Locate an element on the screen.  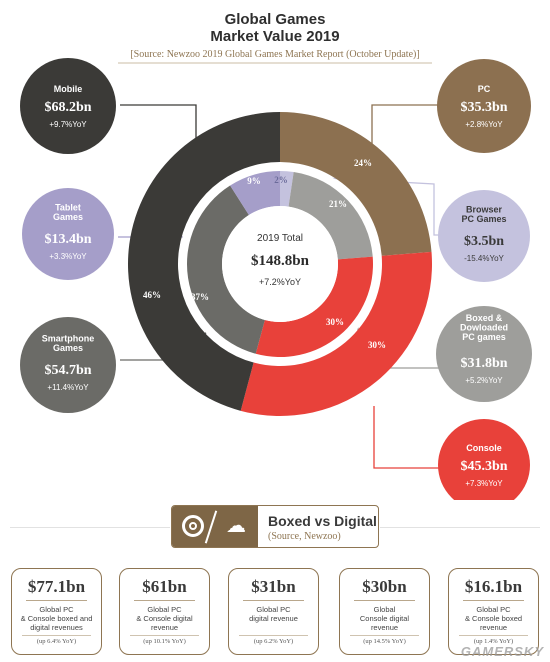
outer-label-mobile: 46% is located at coordinates (152, 295).